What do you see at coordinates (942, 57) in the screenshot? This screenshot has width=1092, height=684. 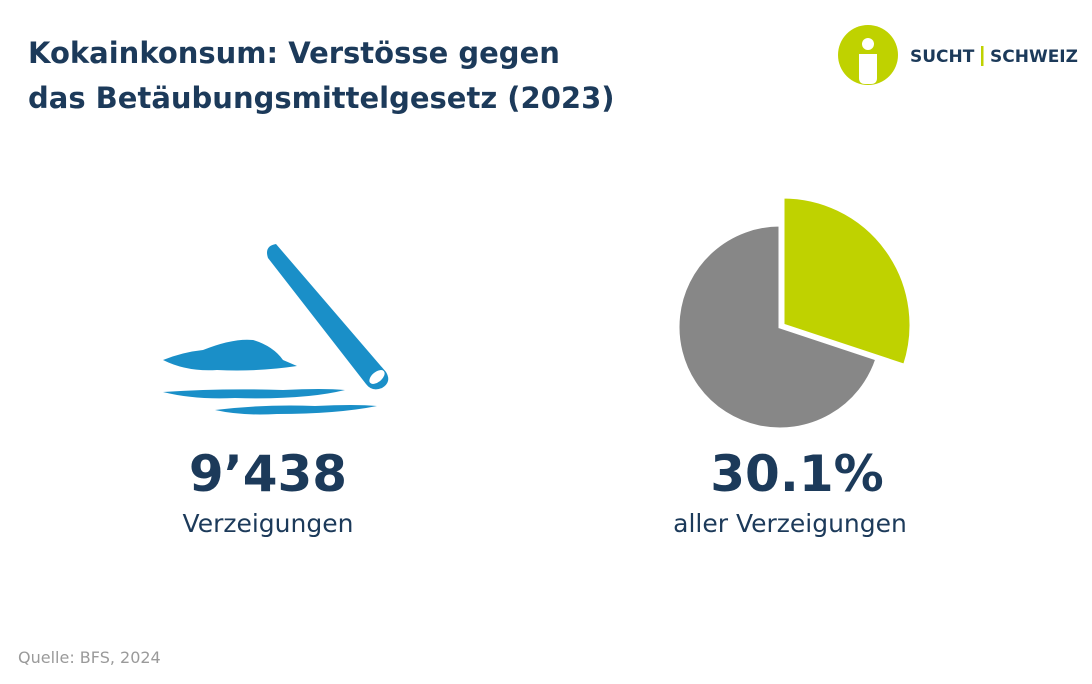 I see `logo-text: SUCHT` at bounding box center [942, 57].